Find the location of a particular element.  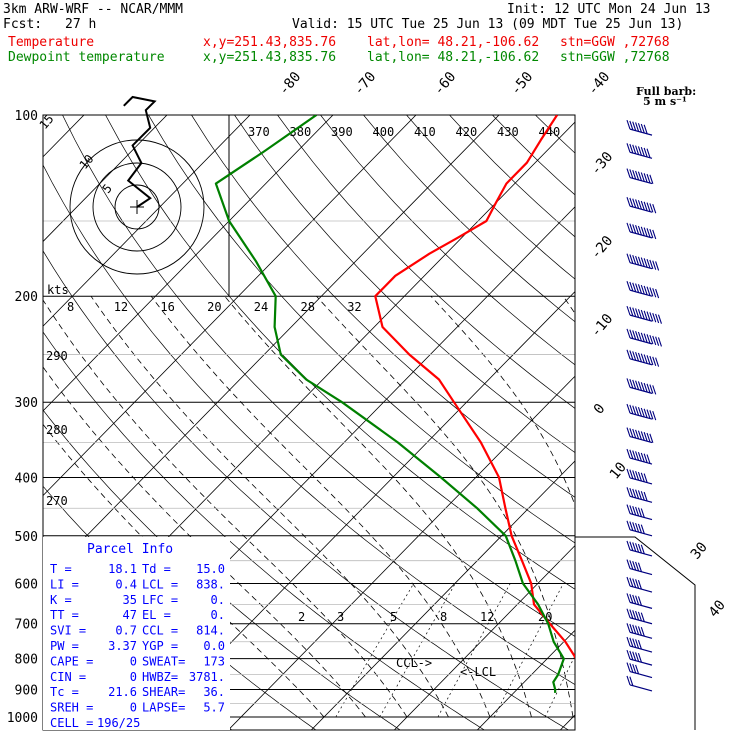

isotherm-label: -60 is located at coordinates (445, 84).